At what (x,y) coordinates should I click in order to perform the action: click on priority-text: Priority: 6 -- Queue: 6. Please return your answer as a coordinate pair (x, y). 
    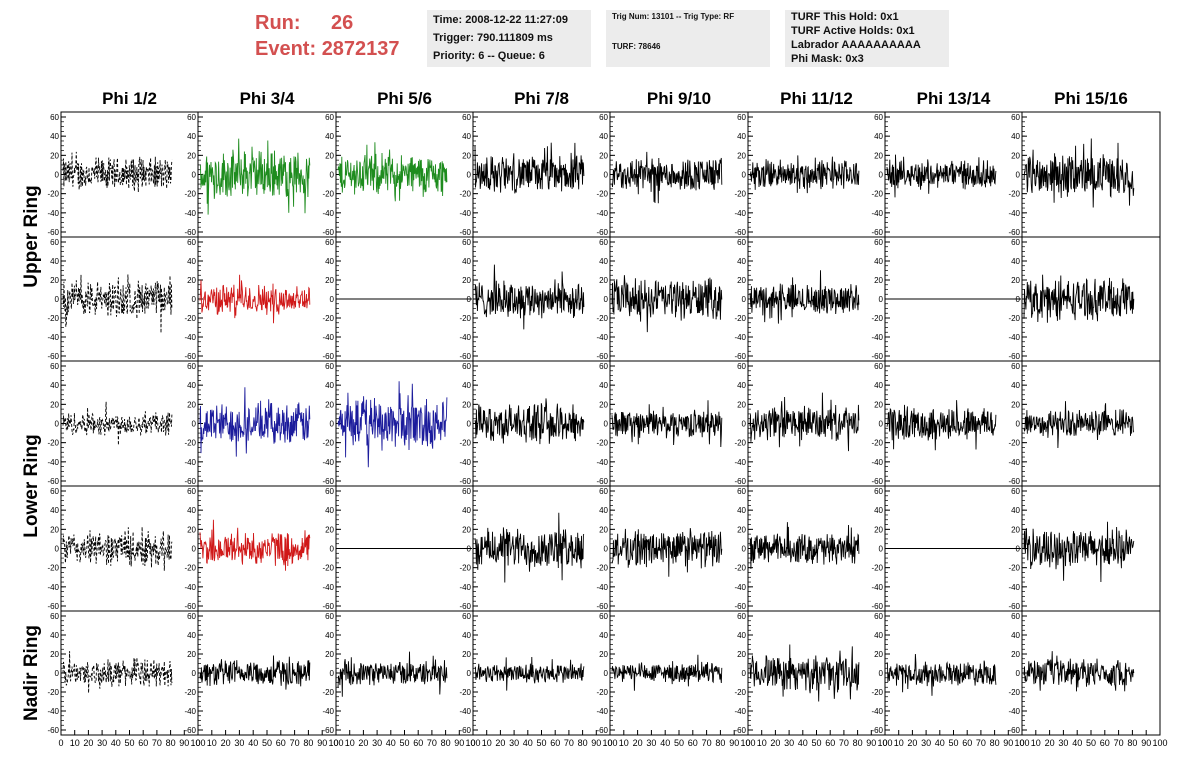
    Looking at the image, I should click on (489, 56).